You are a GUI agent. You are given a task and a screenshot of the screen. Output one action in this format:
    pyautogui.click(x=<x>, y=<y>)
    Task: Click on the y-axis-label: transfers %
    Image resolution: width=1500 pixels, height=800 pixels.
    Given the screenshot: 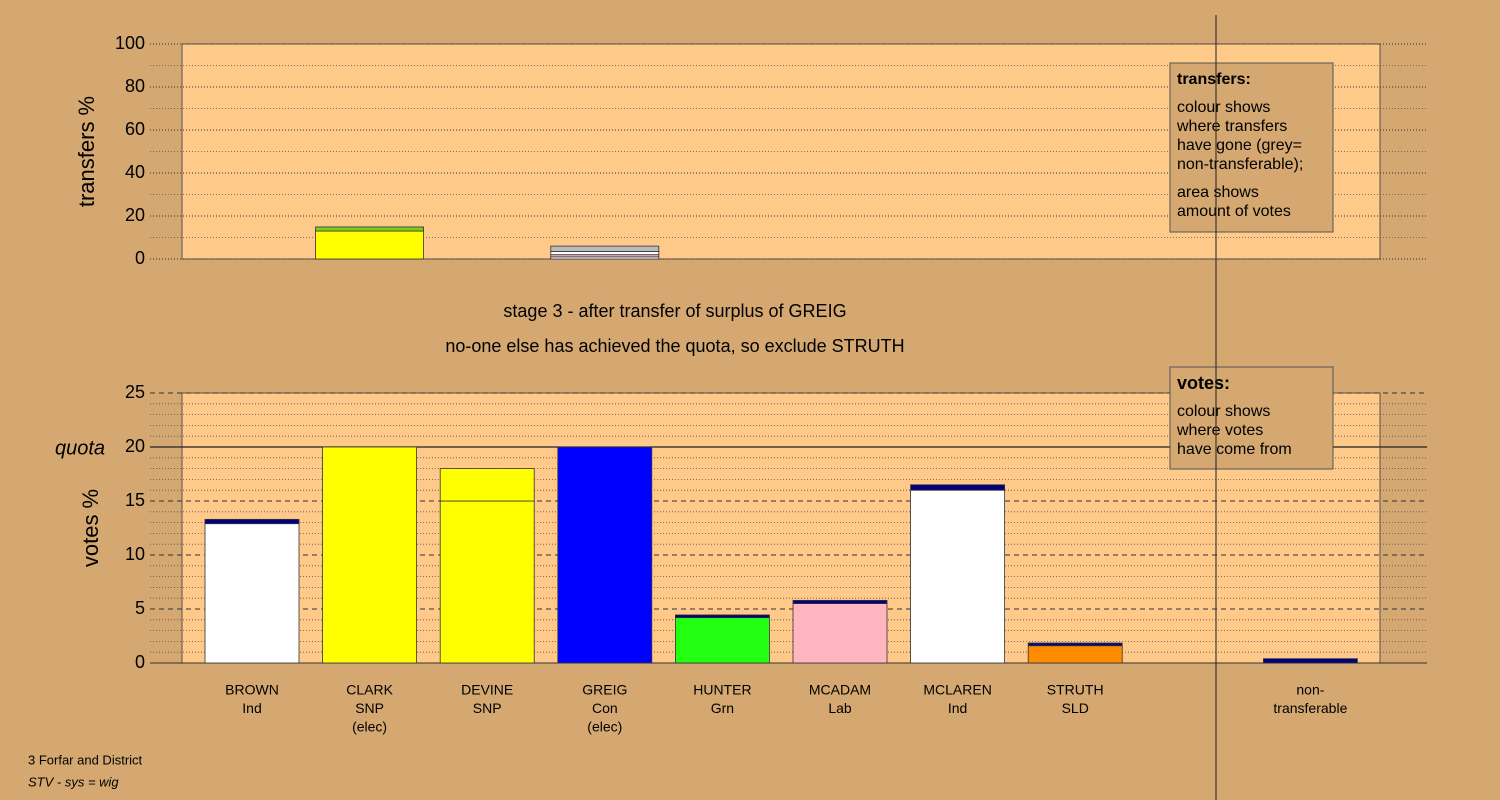 What is the action you would take?
    pyautogui.click(x=86, y=151)
    